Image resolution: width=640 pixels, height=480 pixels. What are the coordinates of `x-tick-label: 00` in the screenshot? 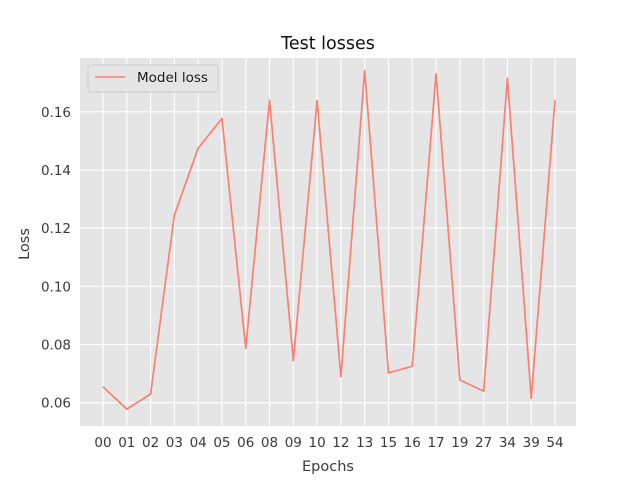 It's located at (102, 443).